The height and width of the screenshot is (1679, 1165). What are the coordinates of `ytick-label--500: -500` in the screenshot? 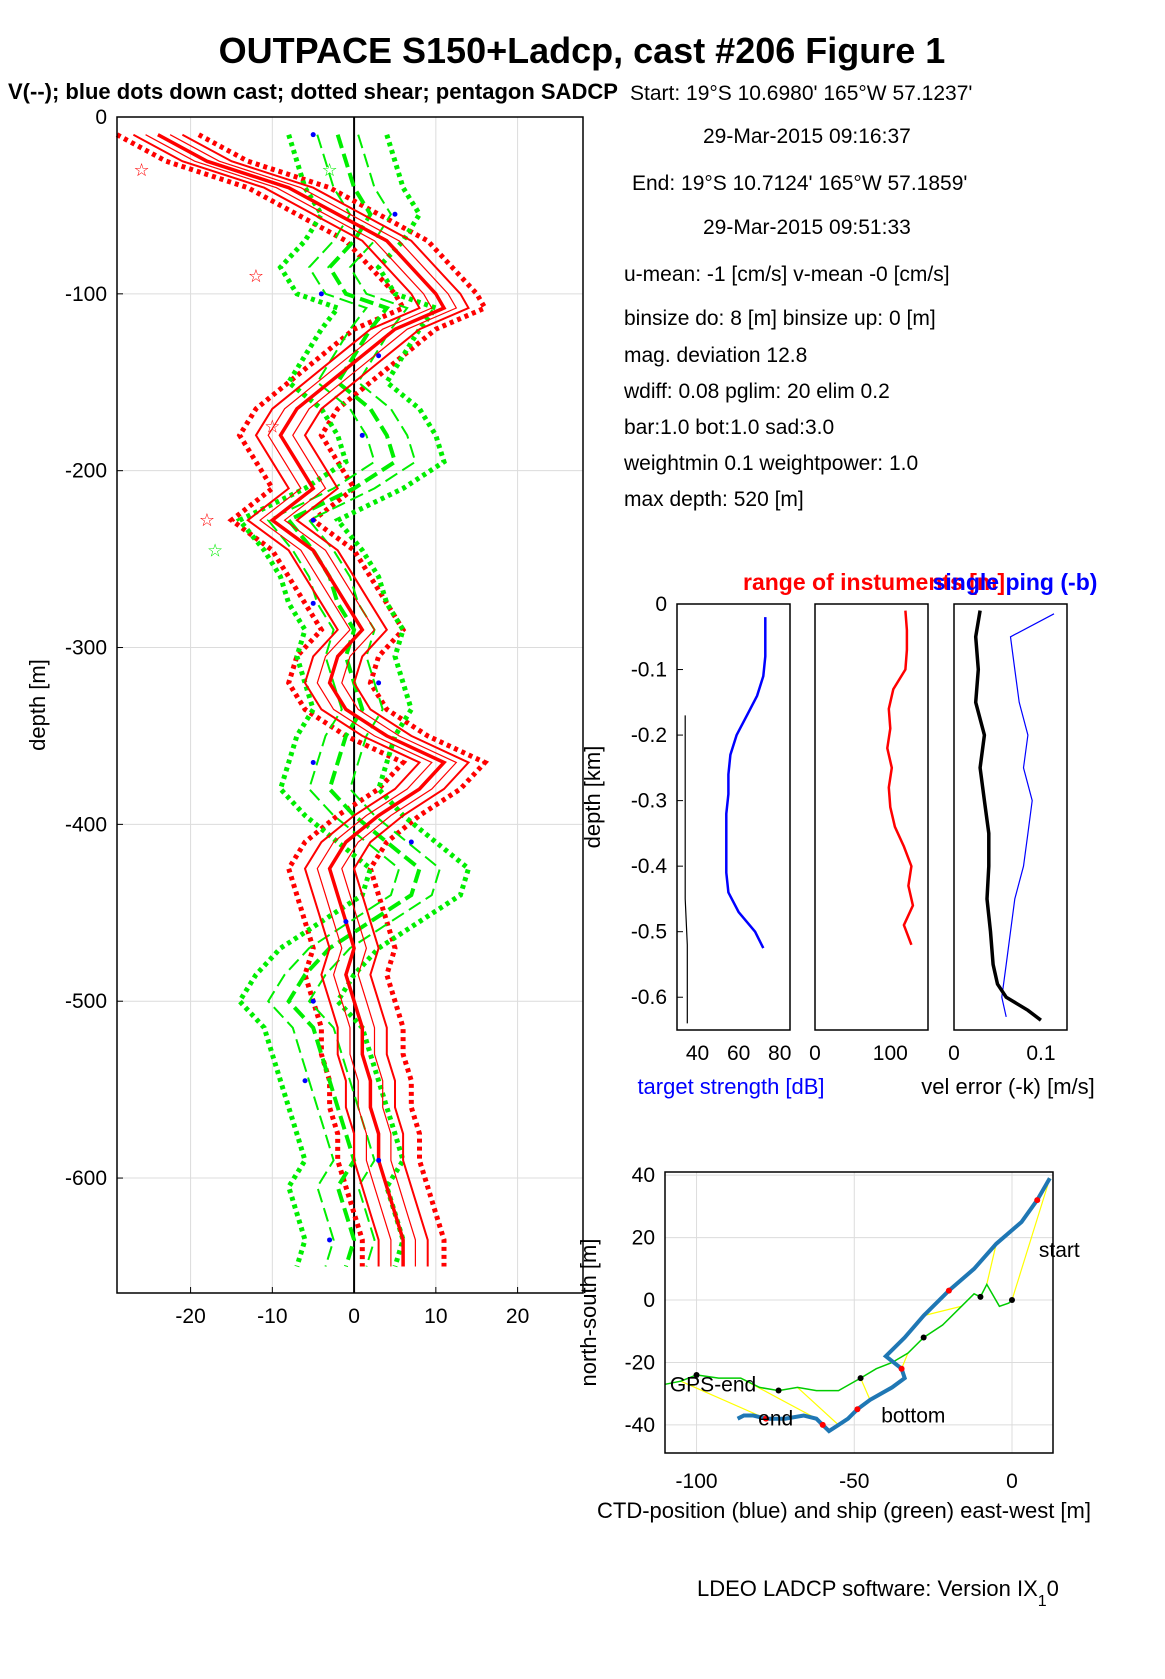 It's located at (86, 1001).